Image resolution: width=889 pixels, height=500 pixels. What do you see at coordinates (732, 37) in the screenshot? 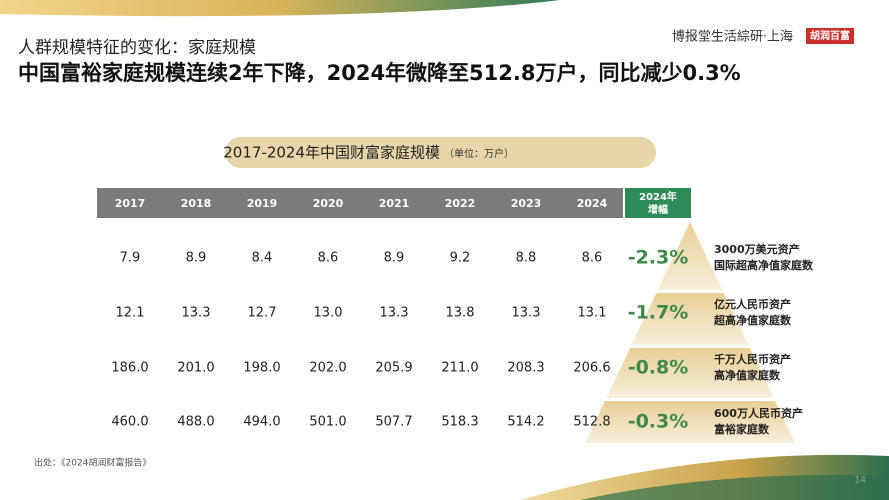
I see `brand: 博报堂生活綜研·上海` at bounding box center [732, 37].